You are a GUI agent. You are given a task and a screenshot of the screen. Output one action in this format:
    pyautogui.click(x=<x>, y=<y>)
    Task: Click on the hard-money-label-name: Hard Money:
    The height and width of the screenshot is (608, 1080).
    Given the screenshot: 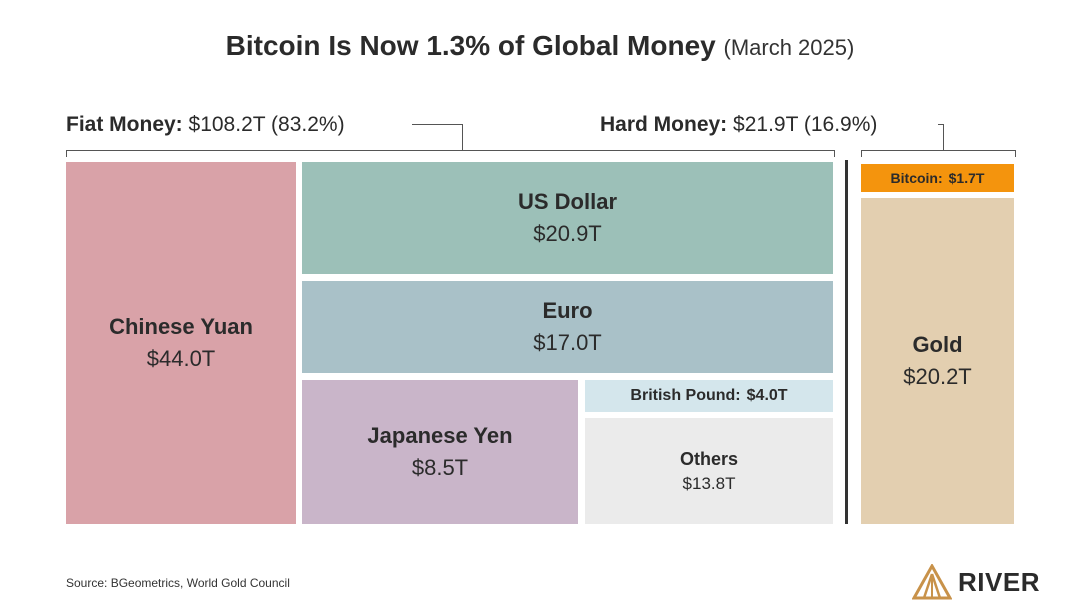 What is the action you would take?
    pyautogui.click(x=664, y=124)
    